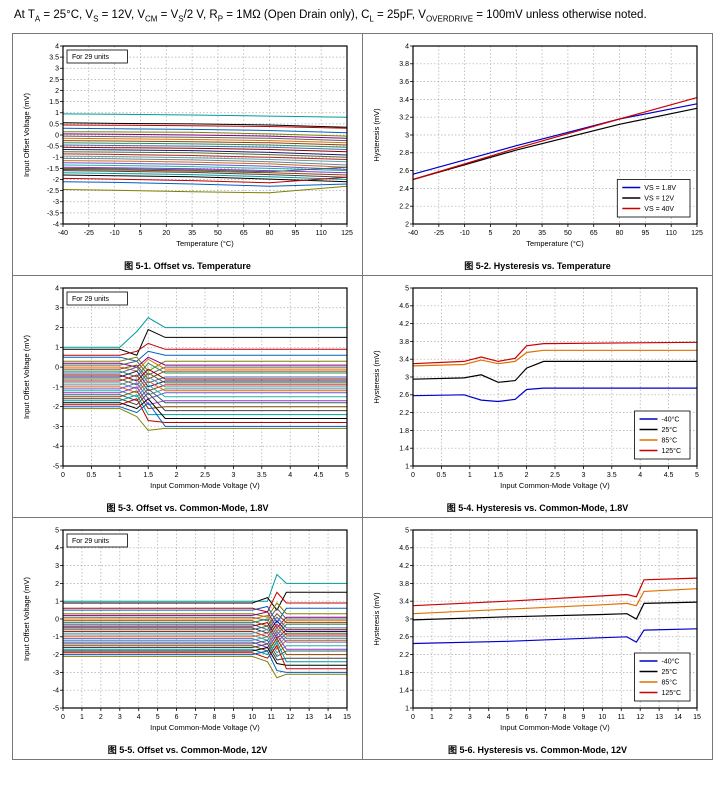 This screenshot has width=725, height=789. I want to click on svg-text: 125, so click(697, 233).